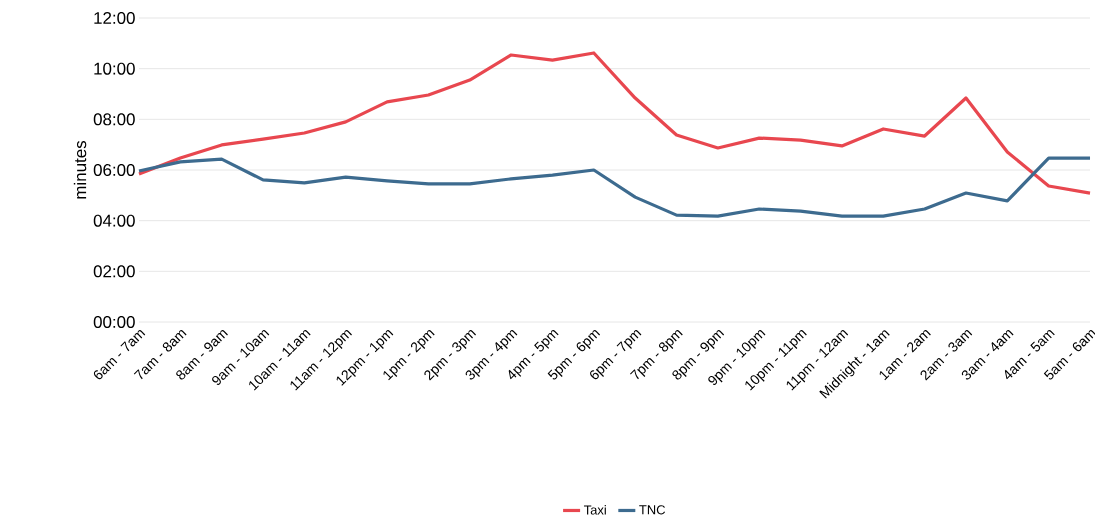 The width and height of the screenshot is (1095, 521). What do you see at coordinates (114, 18) in the screenshot?
I see `y-tick-label: 12:00` at bounding box center [114, 18].